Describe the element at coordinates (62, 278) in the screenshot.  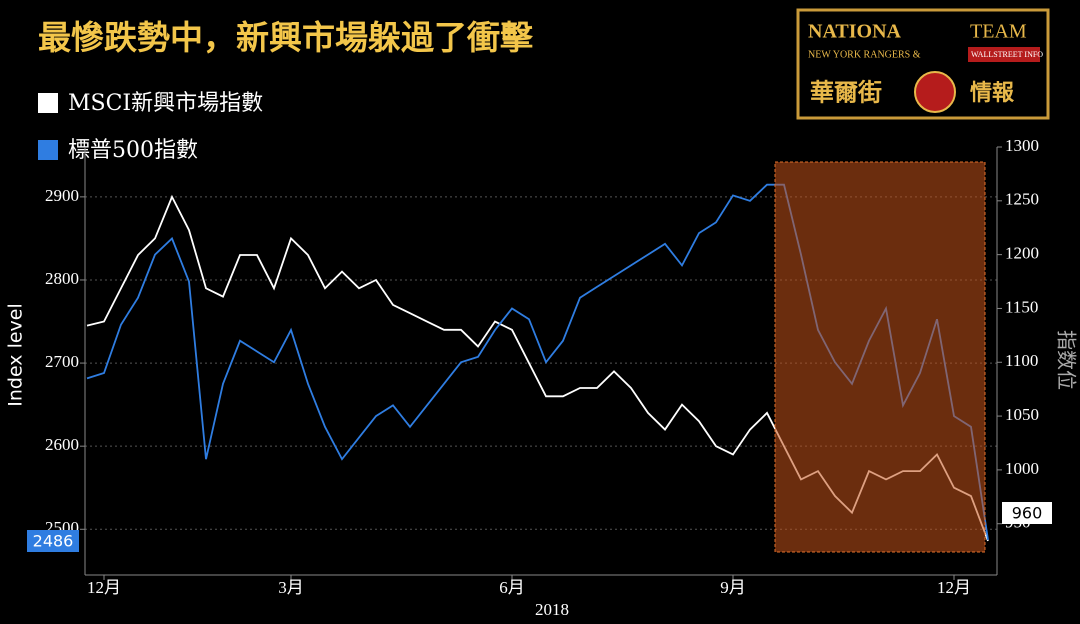
I see `y-tick-label: 2800` at that location.